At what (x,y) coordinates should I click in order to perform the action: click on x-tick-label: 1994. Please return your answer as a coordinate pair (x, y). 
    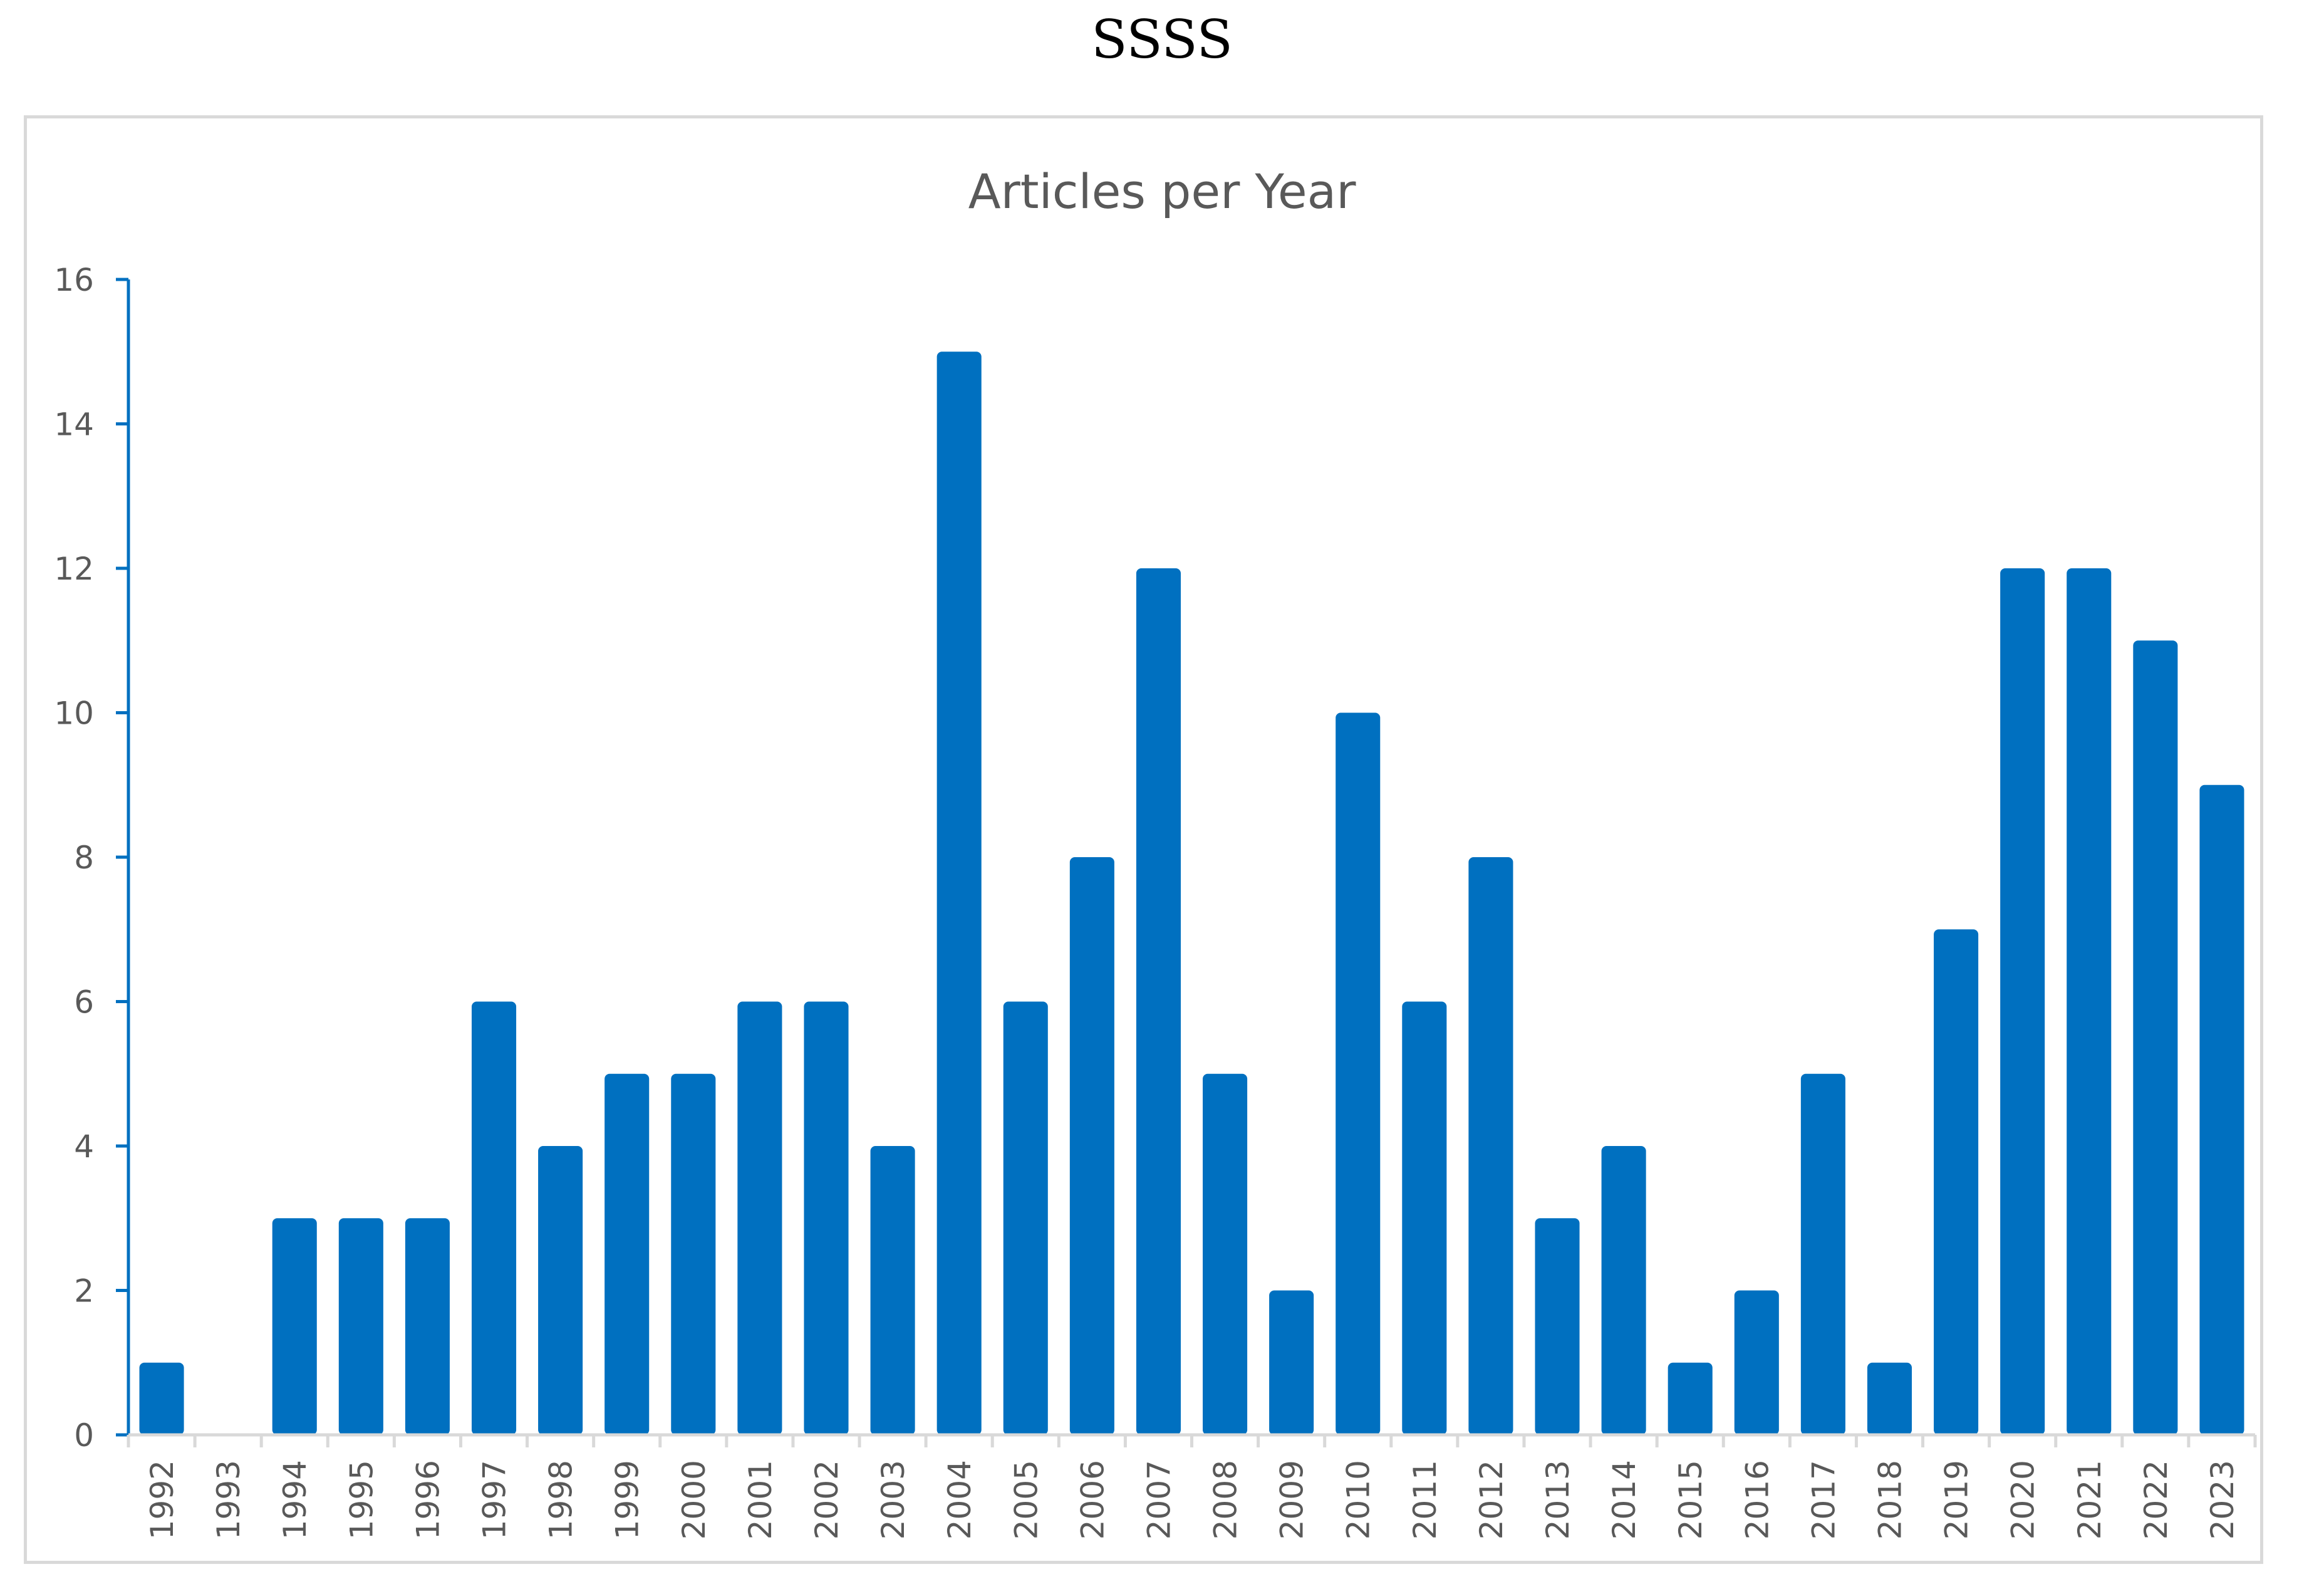
    Looking at the image, I should click on (295, 1500).